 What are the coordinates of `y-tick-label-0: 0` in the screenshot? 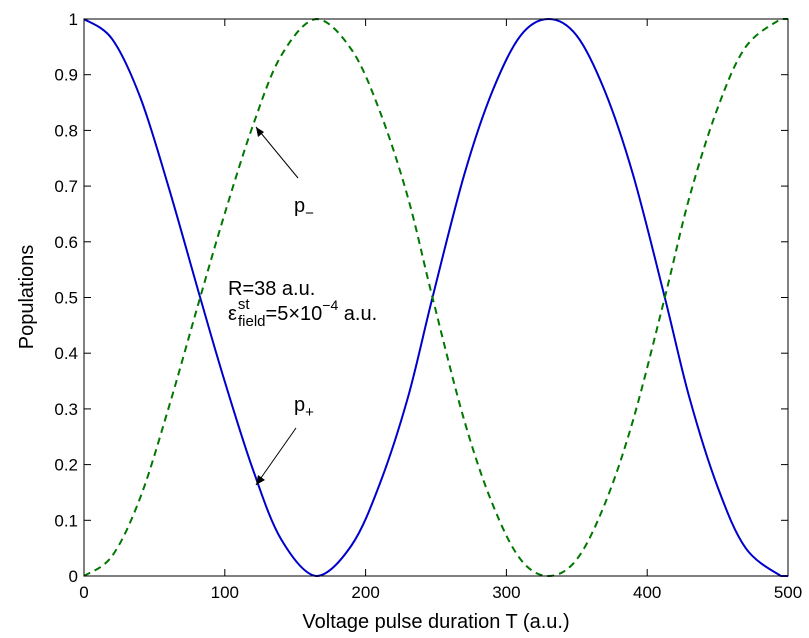 It's located at (73, 576).